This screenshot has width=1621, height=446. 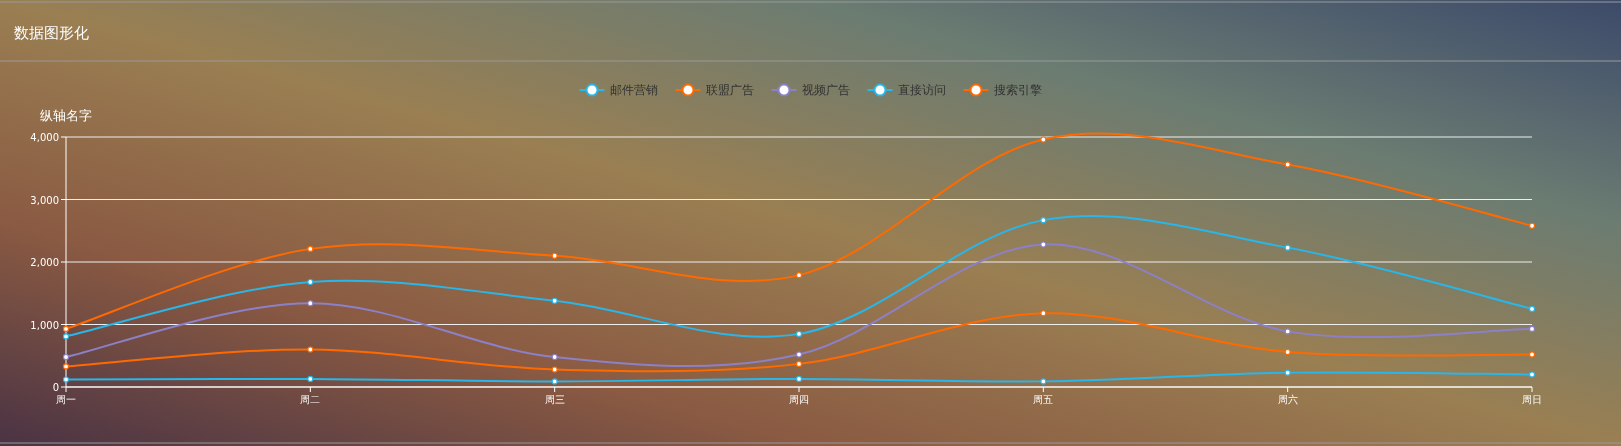 I want to click on x-tick-label: 周四, so click(x=799, y=399).